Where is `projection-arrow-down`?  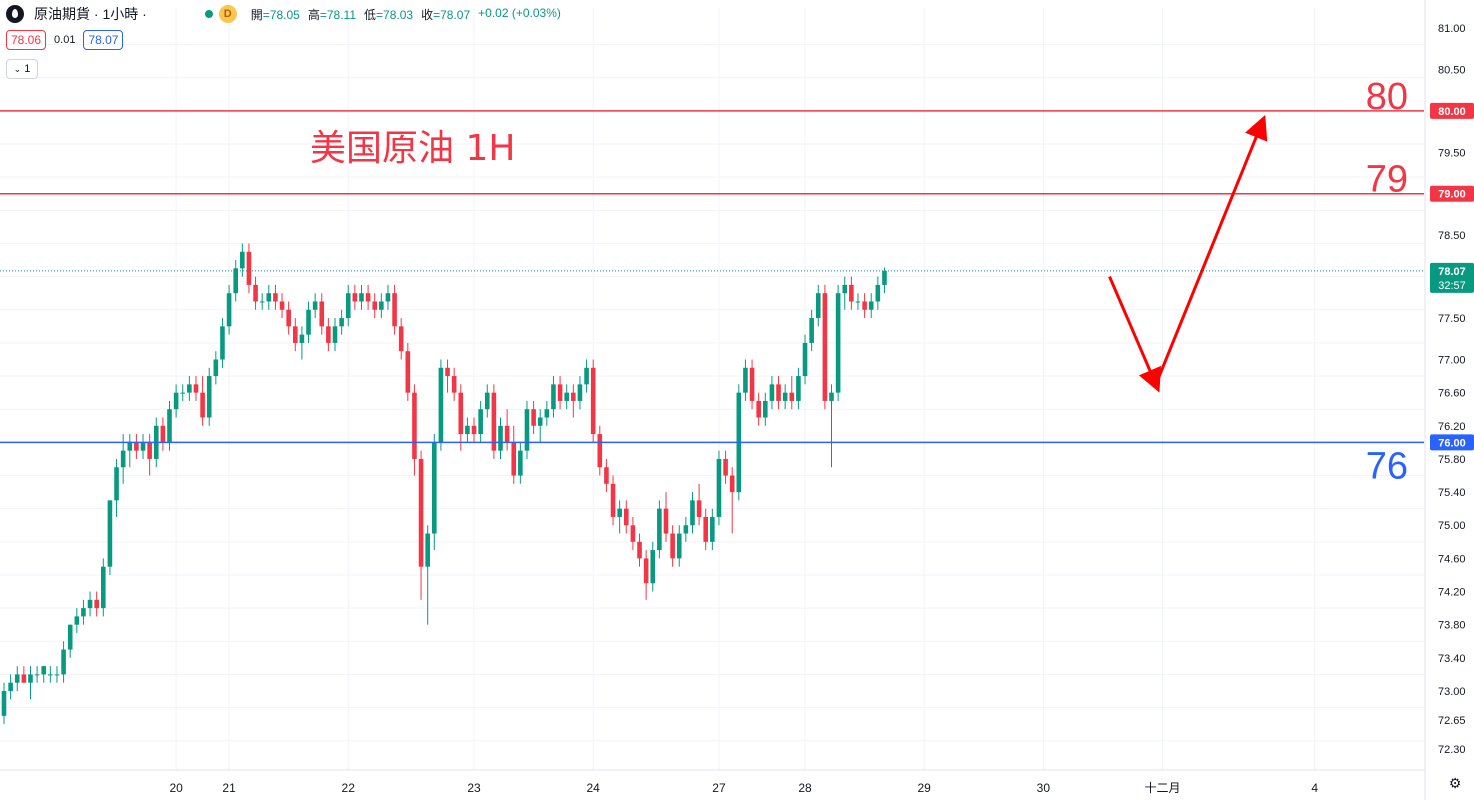 projection-arrow-down is located at coordinates (1134, 334).